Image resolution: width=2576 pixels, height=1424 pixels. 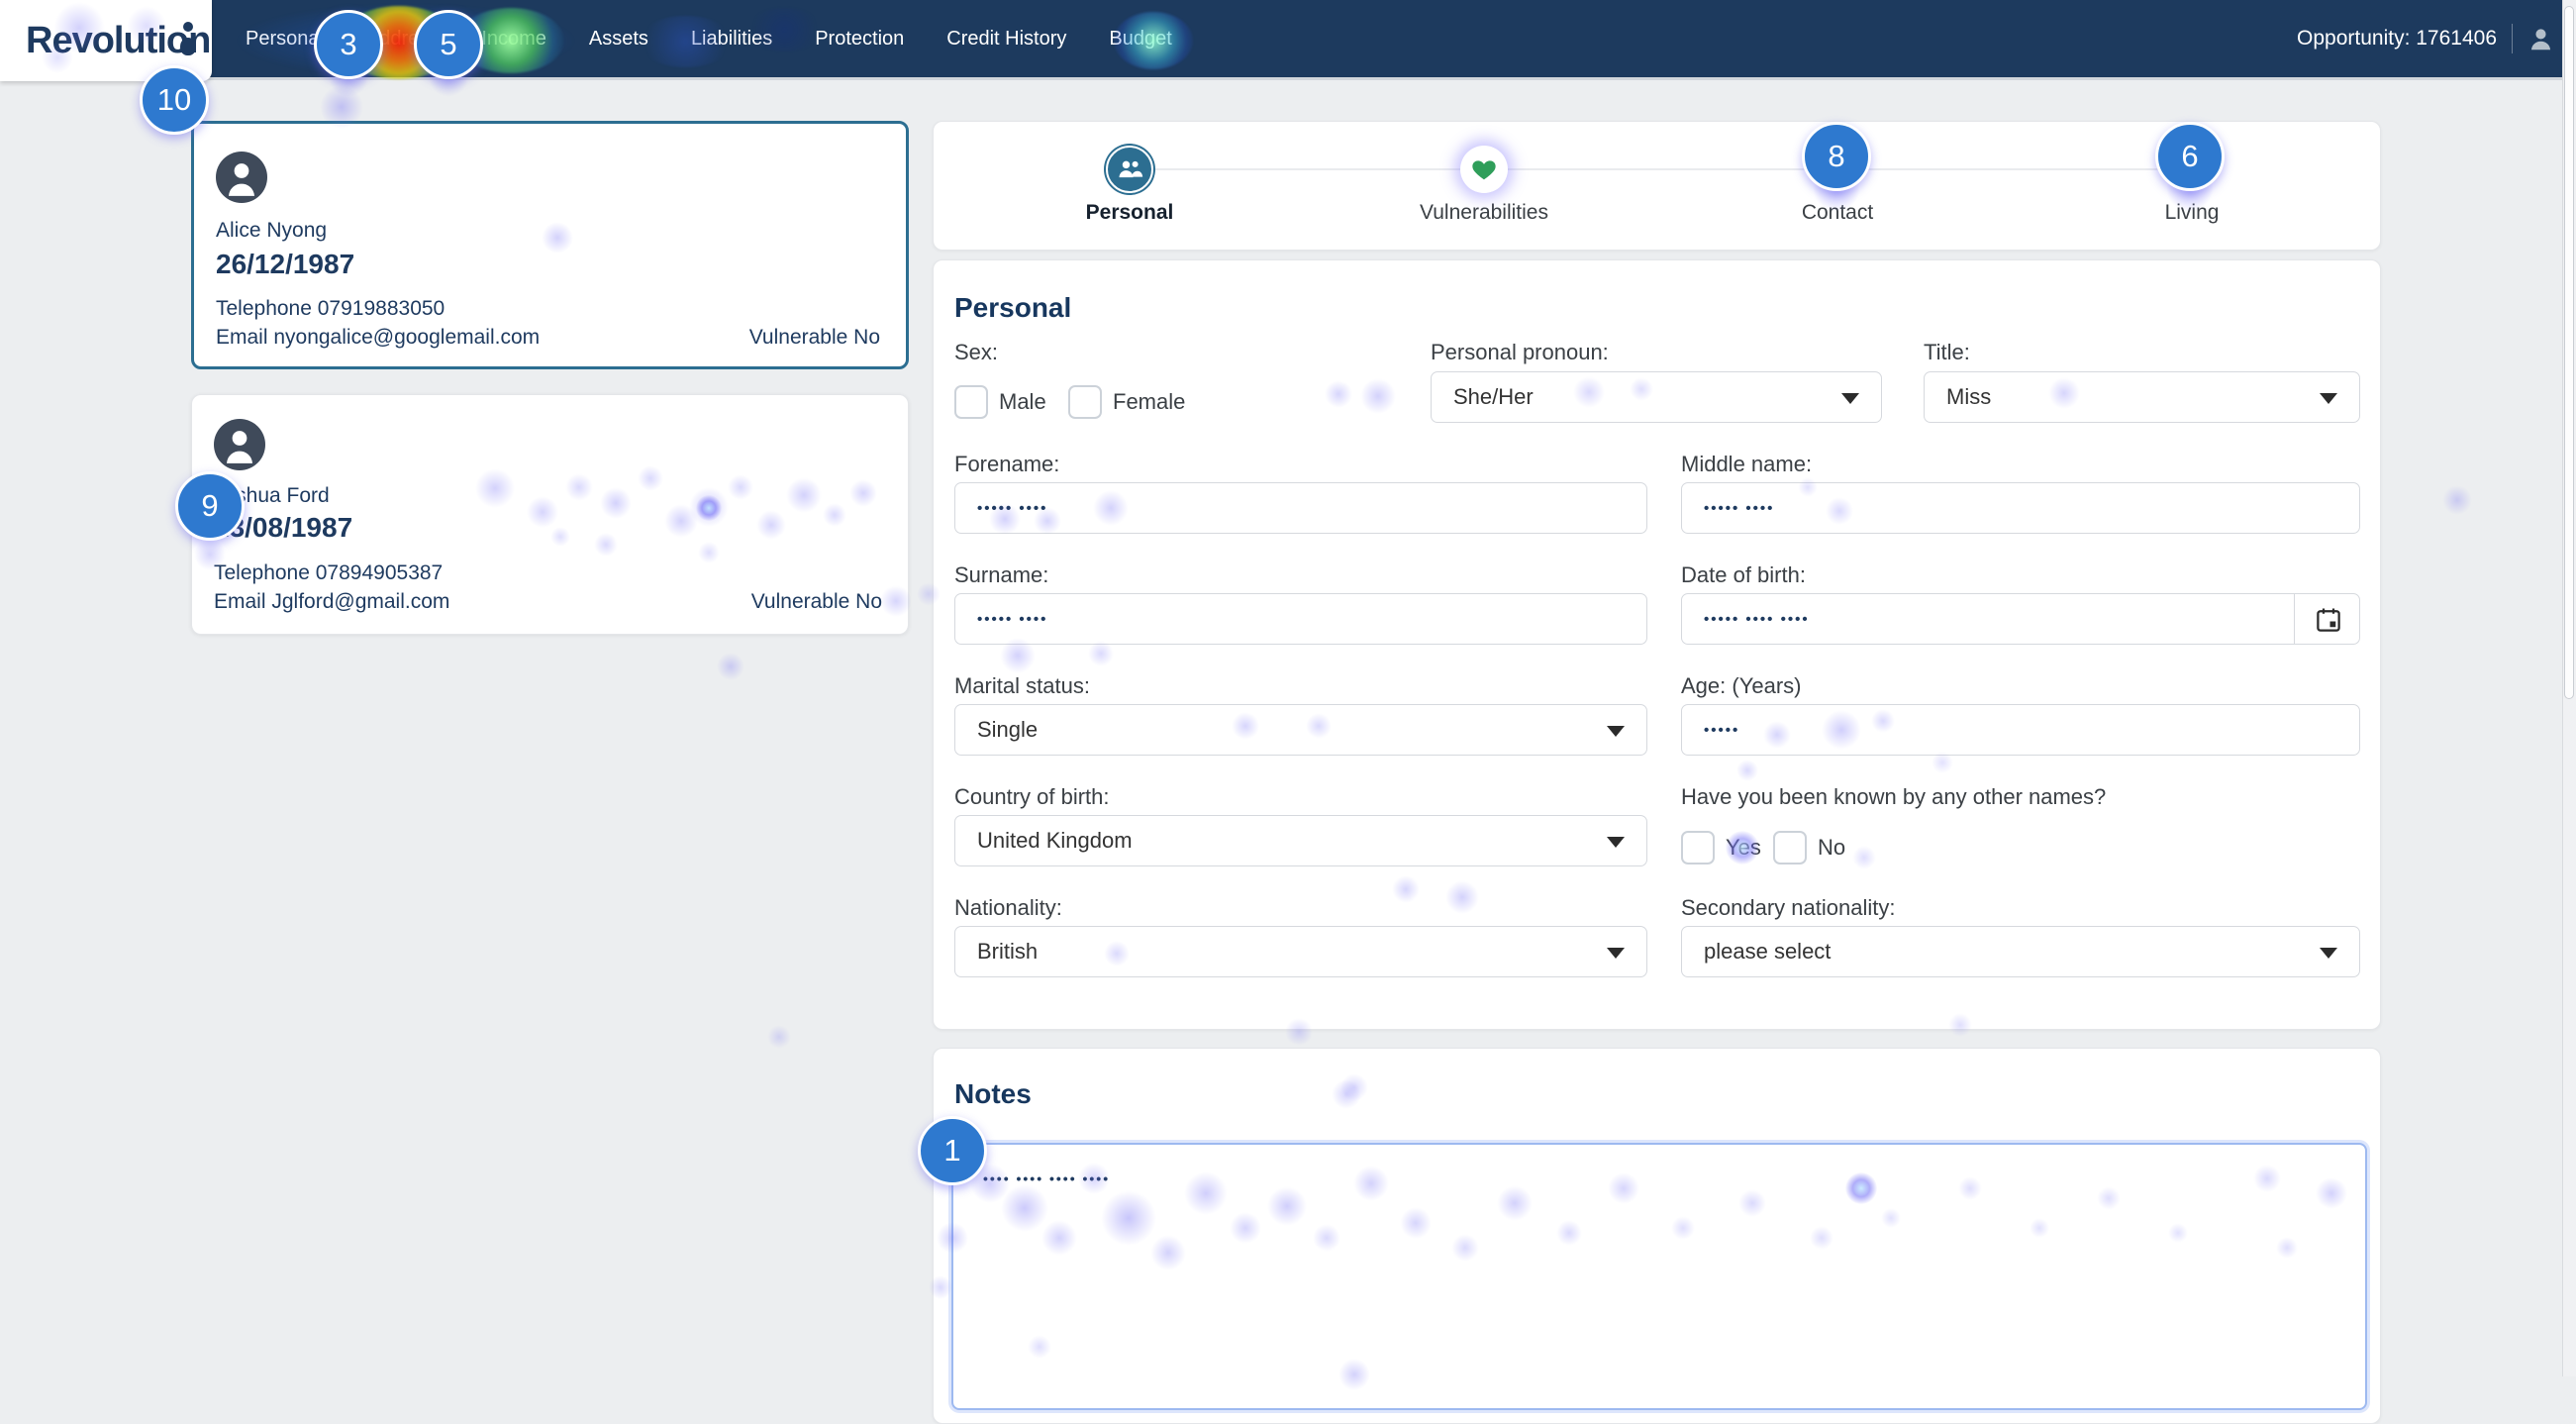 What do you see at coordinates (953, 1150) in the screenshot?
I see `annotation-badge-1: 1` at bounding box center [953, 1150].